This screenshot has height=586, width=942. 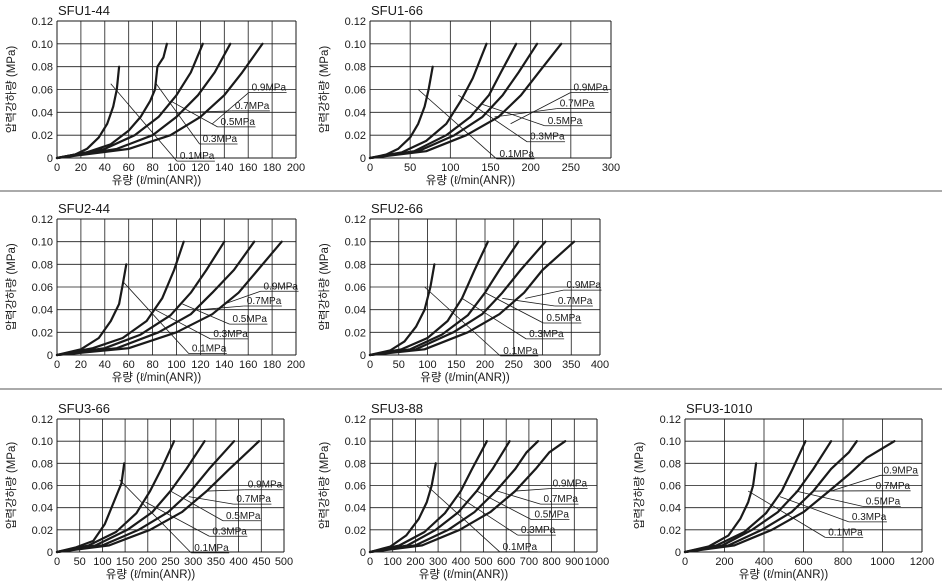 What do you see at coordinates (105, 168) in the screenshot?
I see `x-tick-label: 40` at bounding box center [105, 168].